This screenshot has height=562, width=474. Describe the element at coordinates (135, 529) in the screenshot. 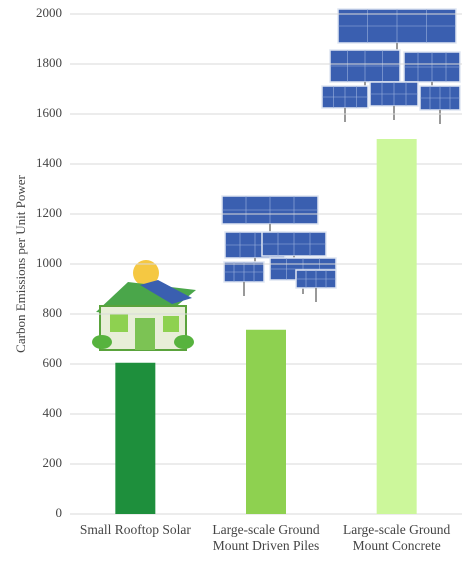

I see `x-tick-label: Small Rooftop Solar` at that location.